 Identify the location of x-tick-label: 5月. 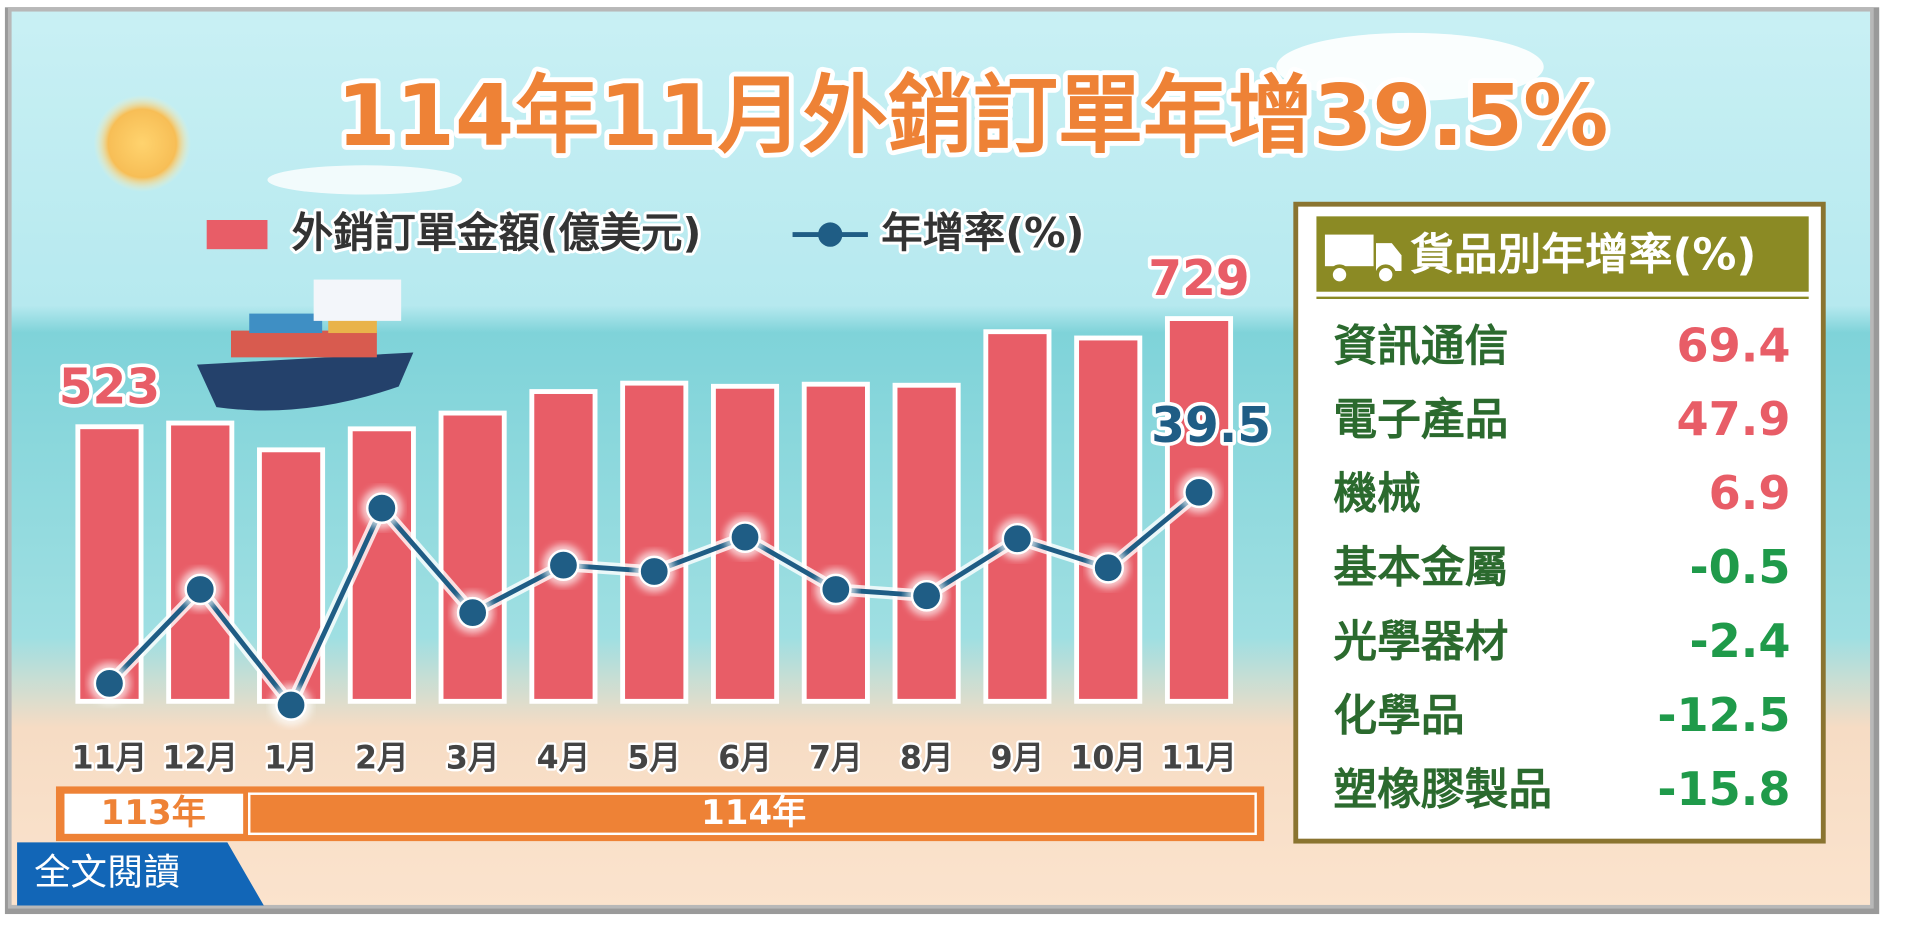
(654, 759).